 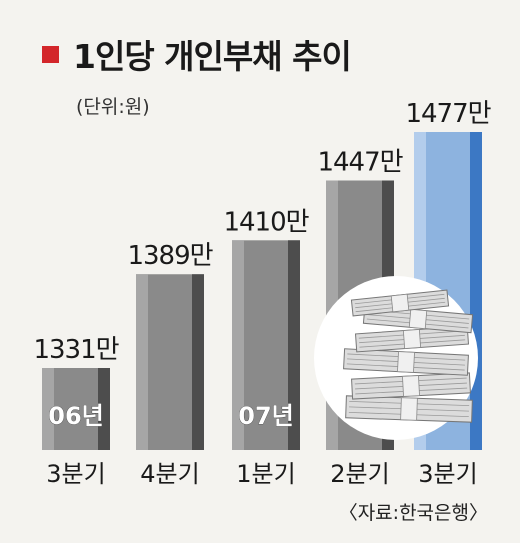 What do you see at coordinates (50, 54) in the screenshot?
I see `title-marker` at bounding box center [50, 54].